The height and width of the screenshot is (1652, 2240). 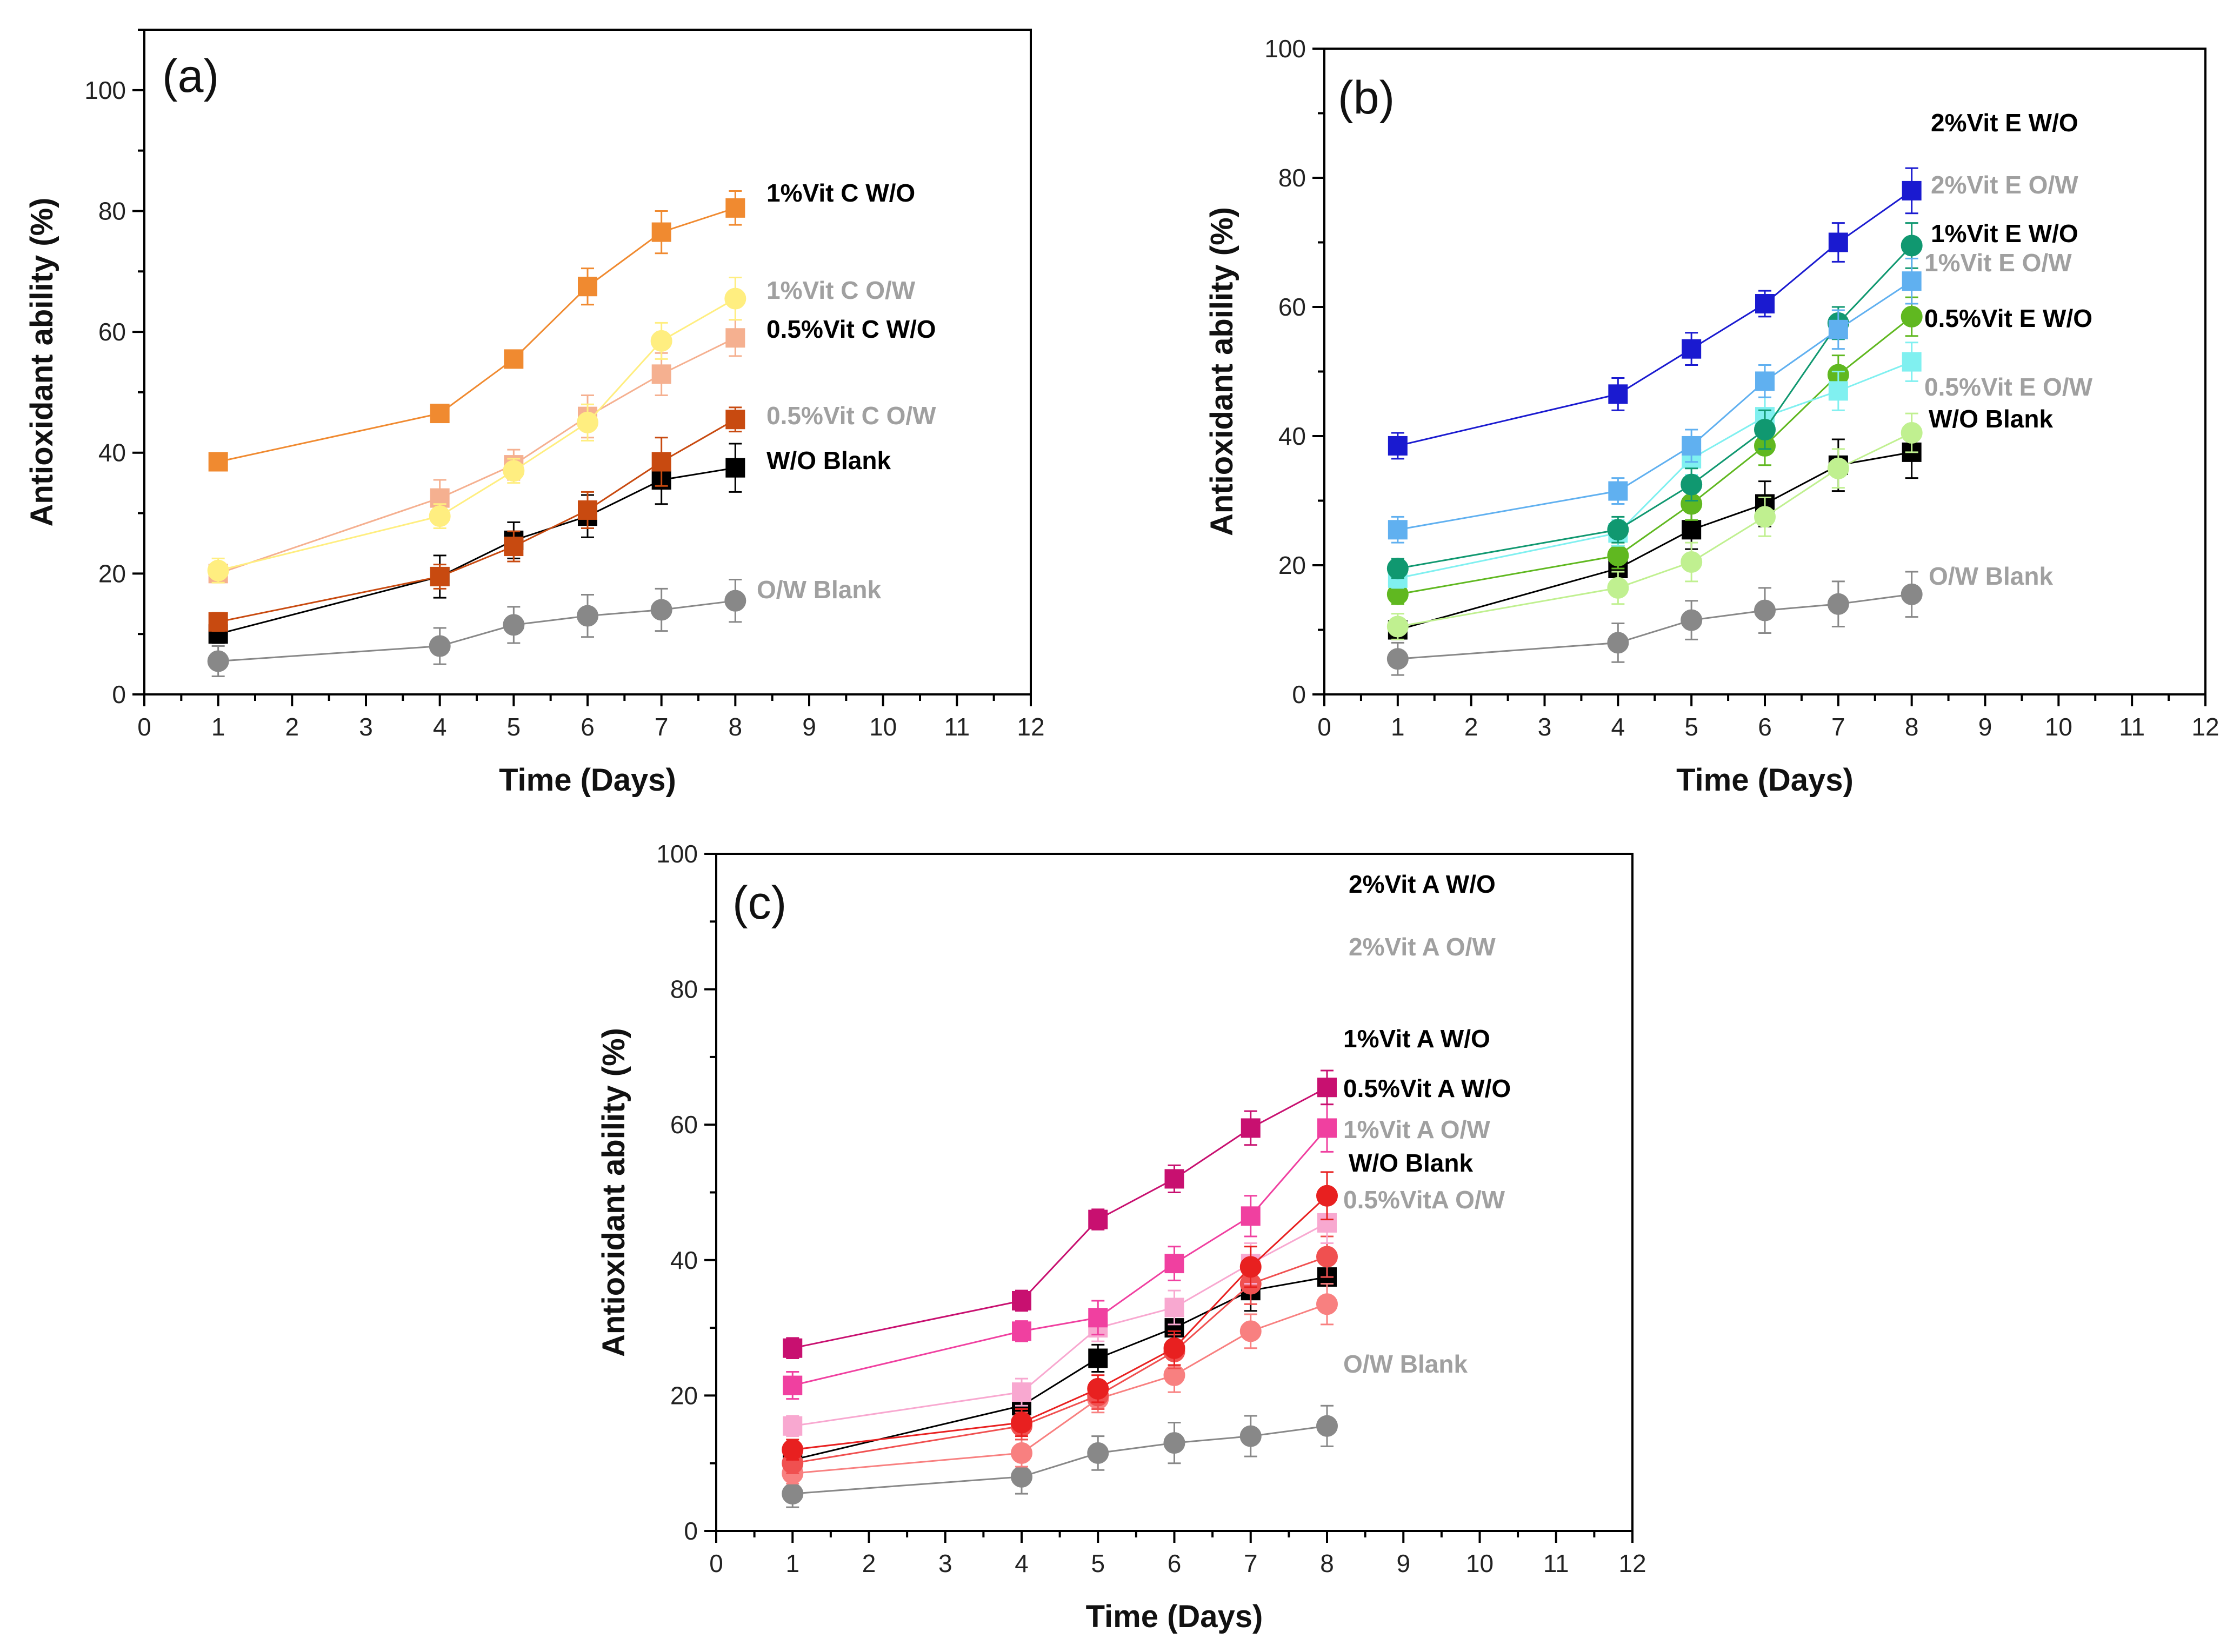 I want to click on series-label: 1%Vit C W/O, so click(x=841, y=193).